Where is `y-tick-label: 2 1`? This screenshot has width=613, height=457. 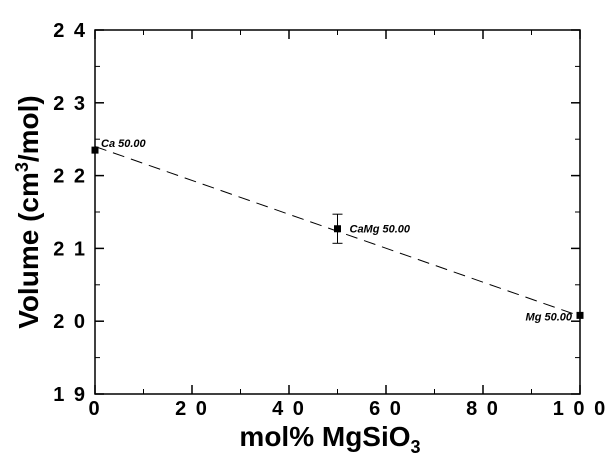 y-tick-label: 2 1 is located at coordinates (70, 249).